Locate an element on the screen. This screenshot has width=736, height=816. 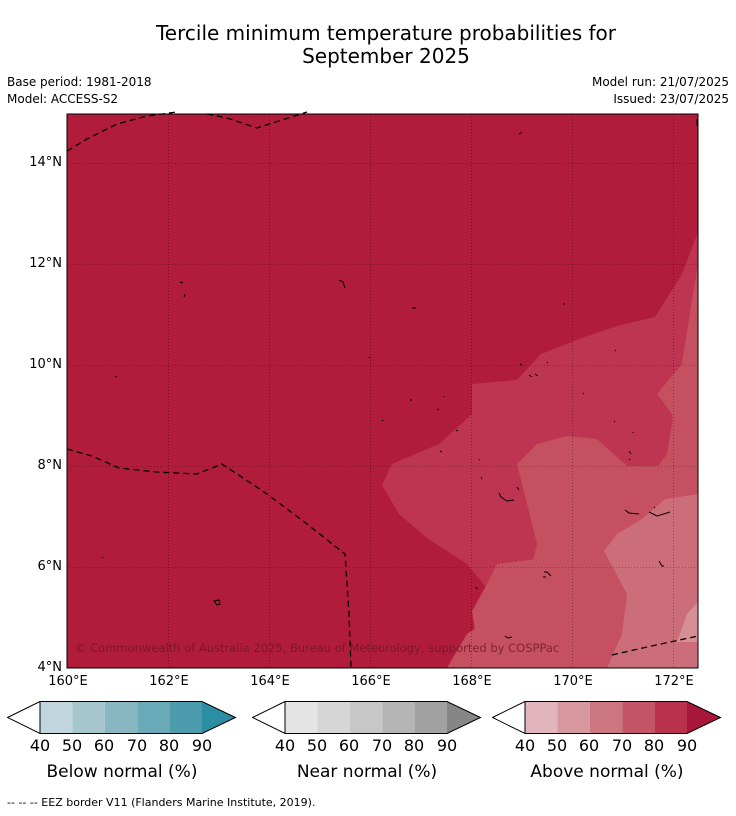
near-tick-80: 80 is located at coordinates (414, 745).